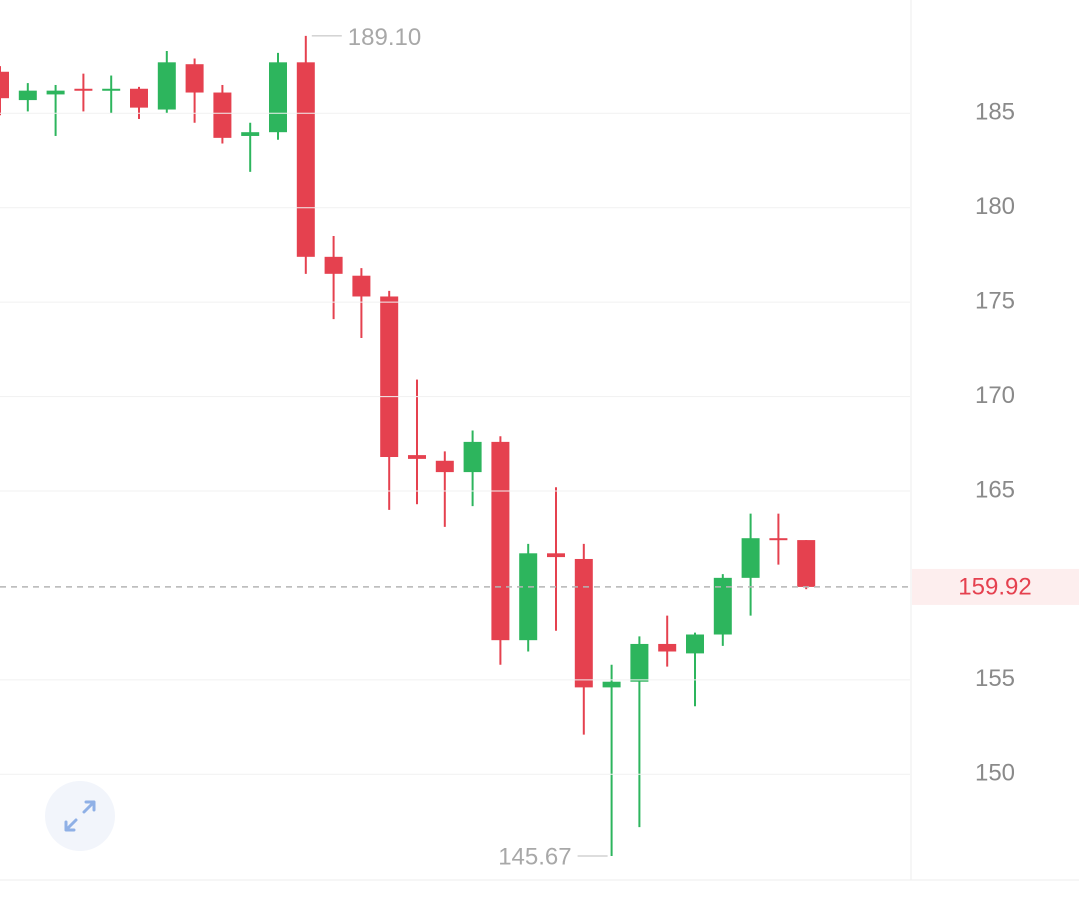 This screenshot has height=897, width=1079. Describe the element at coordinates (995, 206) in the screenshot. I see `y-tick-label: 180` at that location.